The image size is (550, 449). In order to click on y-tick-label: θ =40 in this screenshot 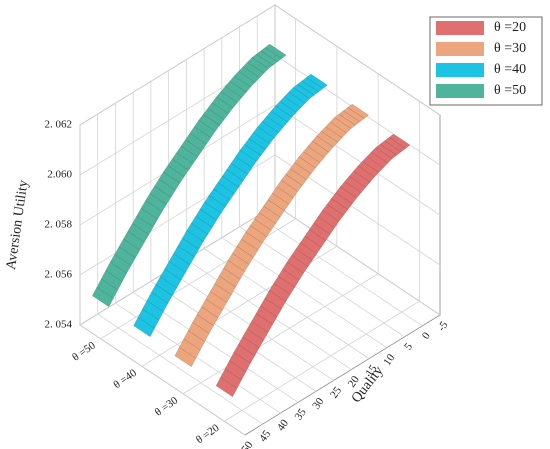, I will do `click(125, 379)`.